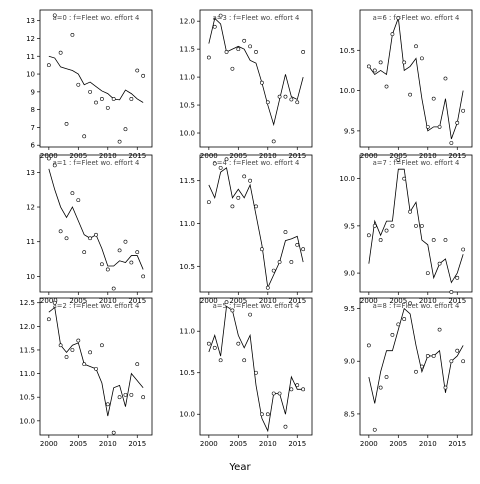 The width and height of the screenshot is (480, 484). What do you see at coordinates (187, 332) in the screenshot?
I see `y-tick-label: 11.0` at bounding box center [187, 332].